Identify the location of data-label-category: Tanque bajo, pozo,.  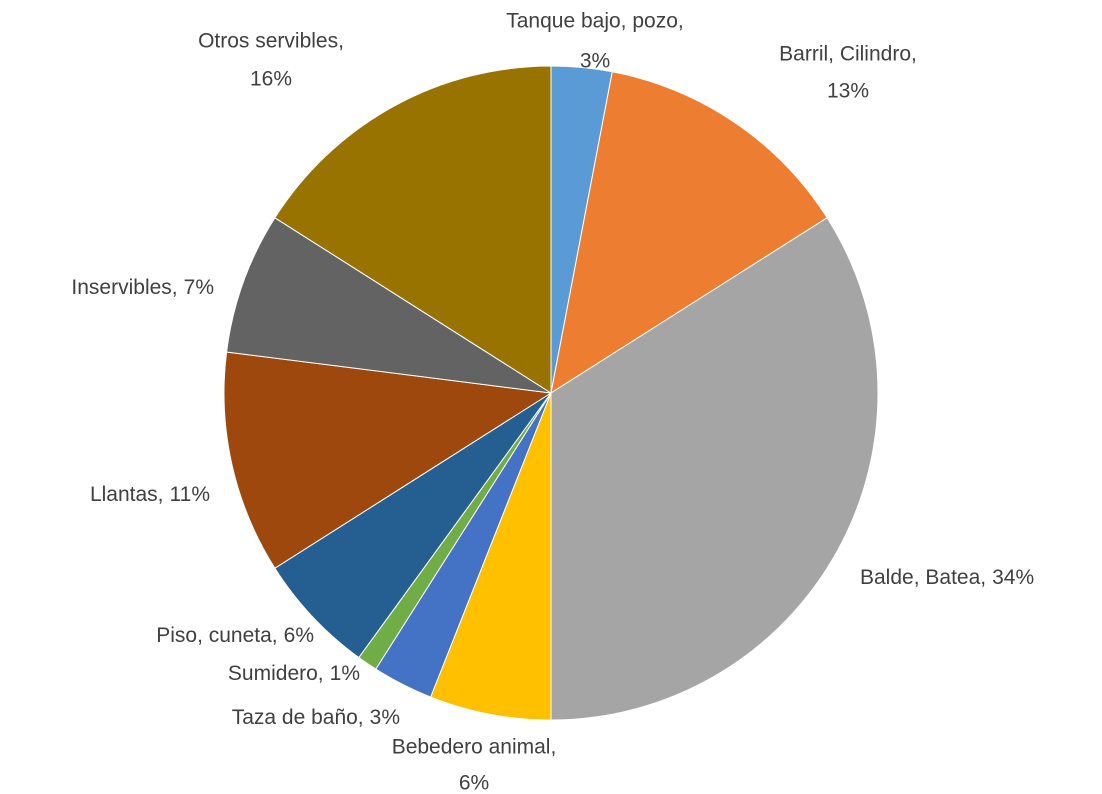
(594, 21).